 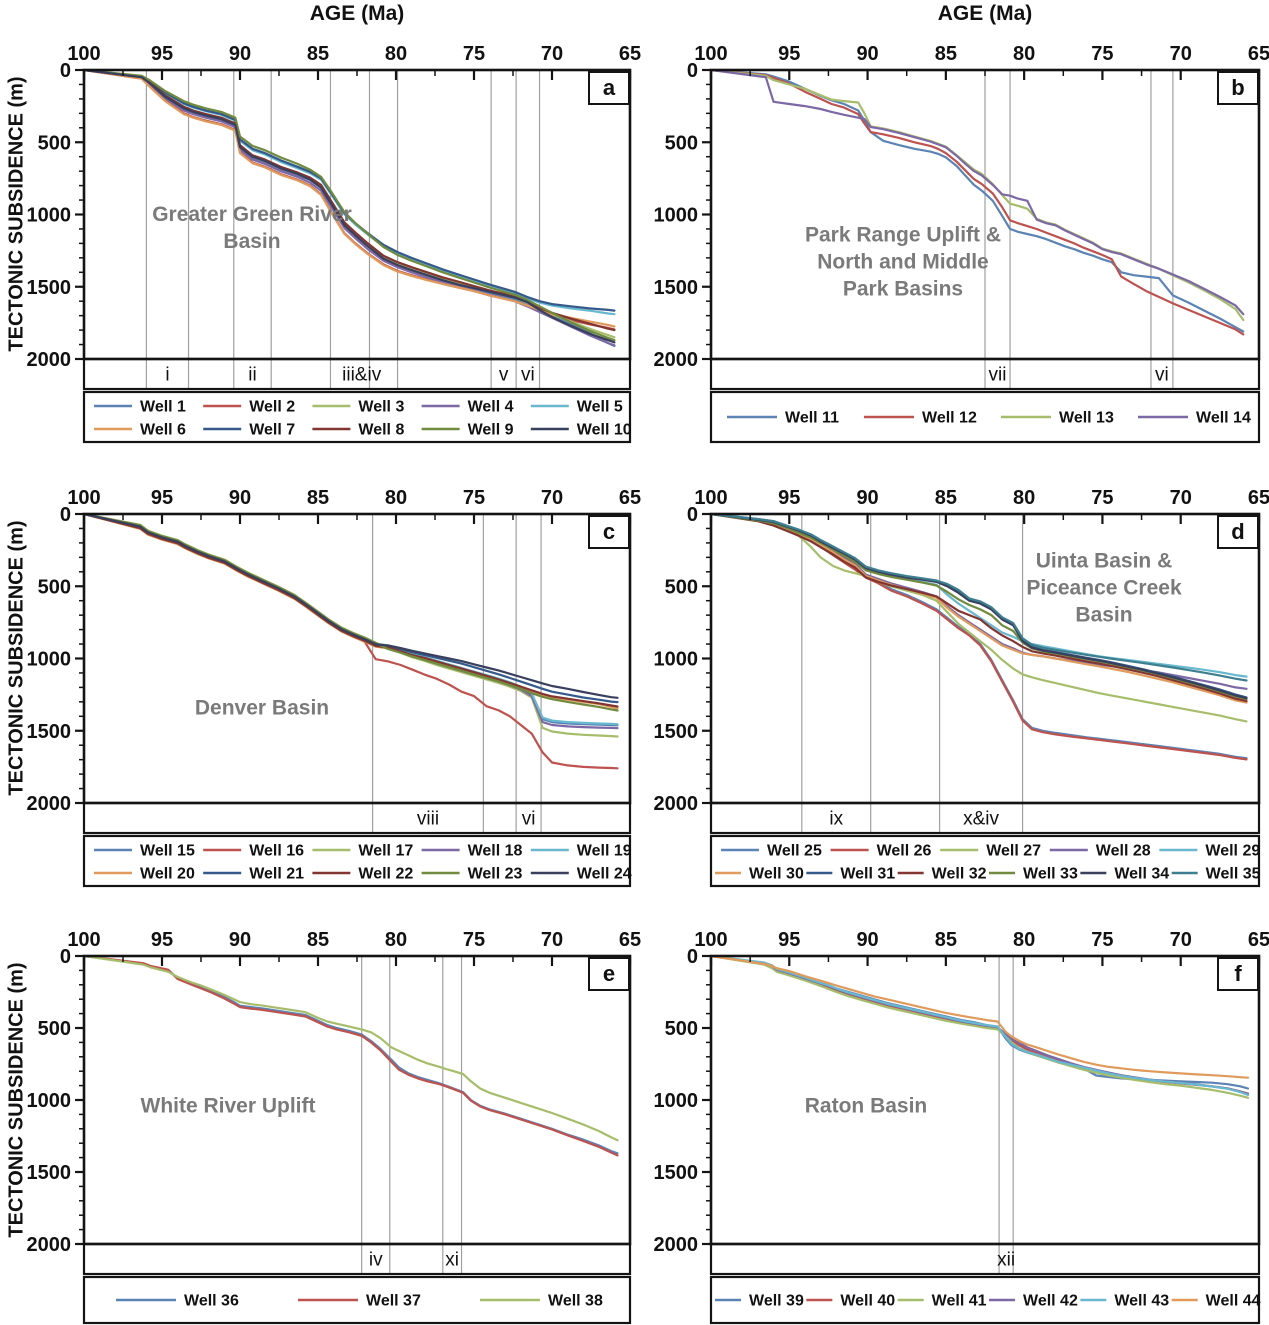 I want to click on legend-label: Well 12, so click(x=949, y=418).